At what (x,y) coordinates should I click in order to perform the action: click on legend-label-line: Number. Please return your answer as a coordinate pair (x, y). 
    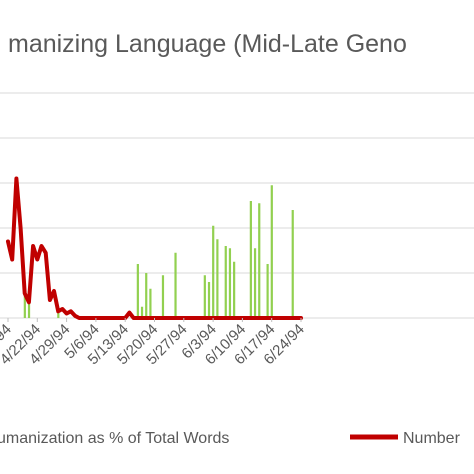
    Looking at the image, I should click on (432, 438).